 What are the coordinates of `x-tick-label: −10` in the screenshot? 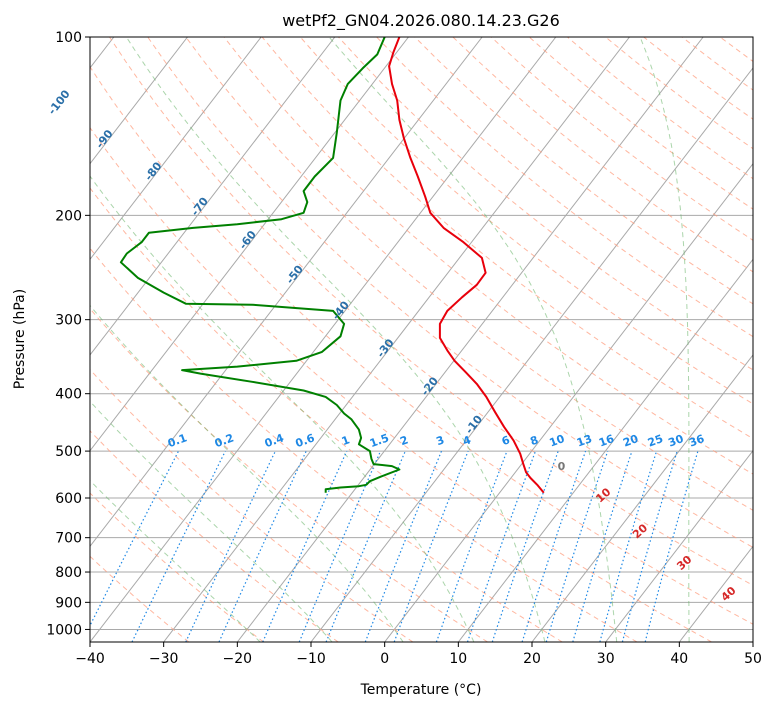 It's located at (311, 659).